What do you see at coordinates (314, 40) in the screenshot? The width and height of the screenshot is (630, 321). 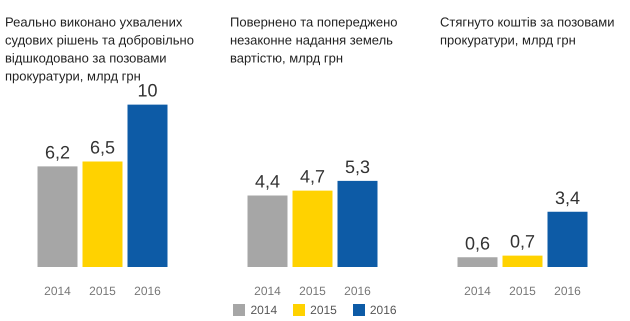 I see `chart-title: Повернено та попереджено незаконне надання земель вартістю, млрд грн` at bounding box center [314, 40].